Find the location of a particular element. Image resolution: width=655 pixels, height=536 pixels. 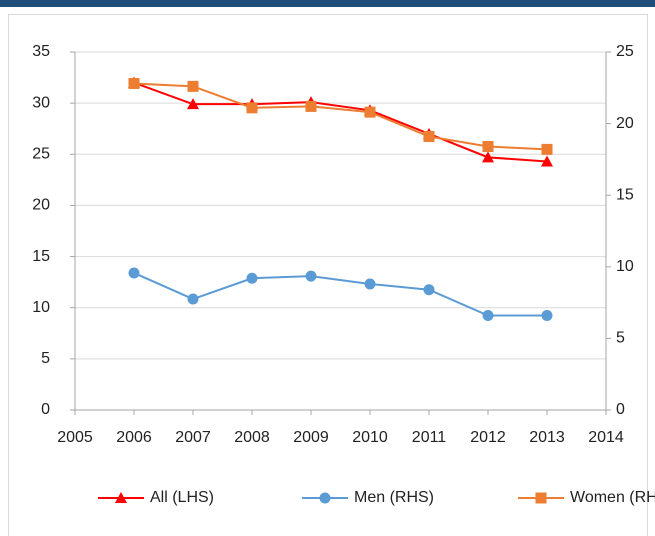

x-tick-label: 2006 is located at coordinates (134, 437).